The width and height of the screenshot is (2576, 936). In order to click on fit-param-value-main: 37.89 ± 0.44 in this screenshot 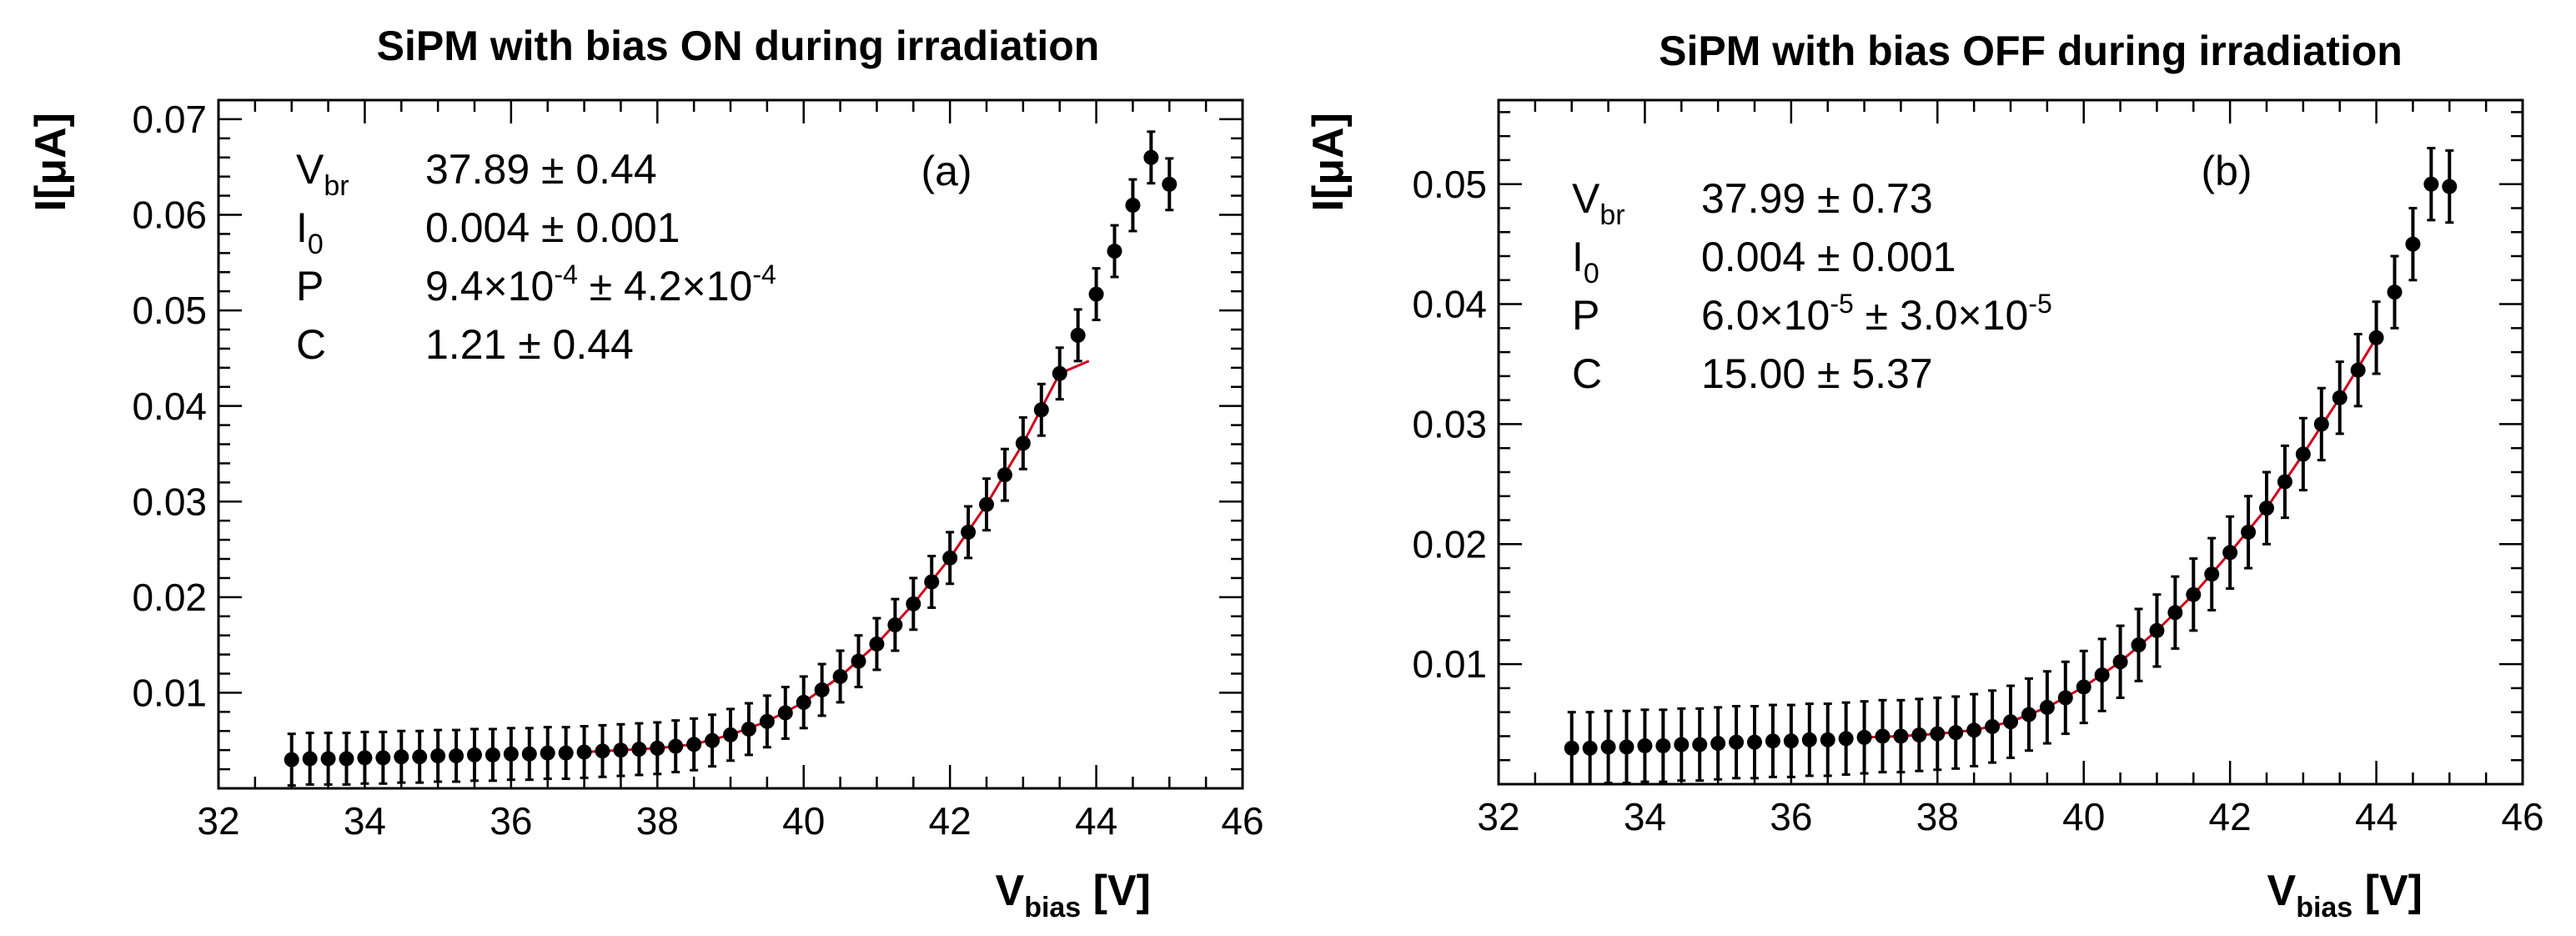, I will do `click(541, 169)`.